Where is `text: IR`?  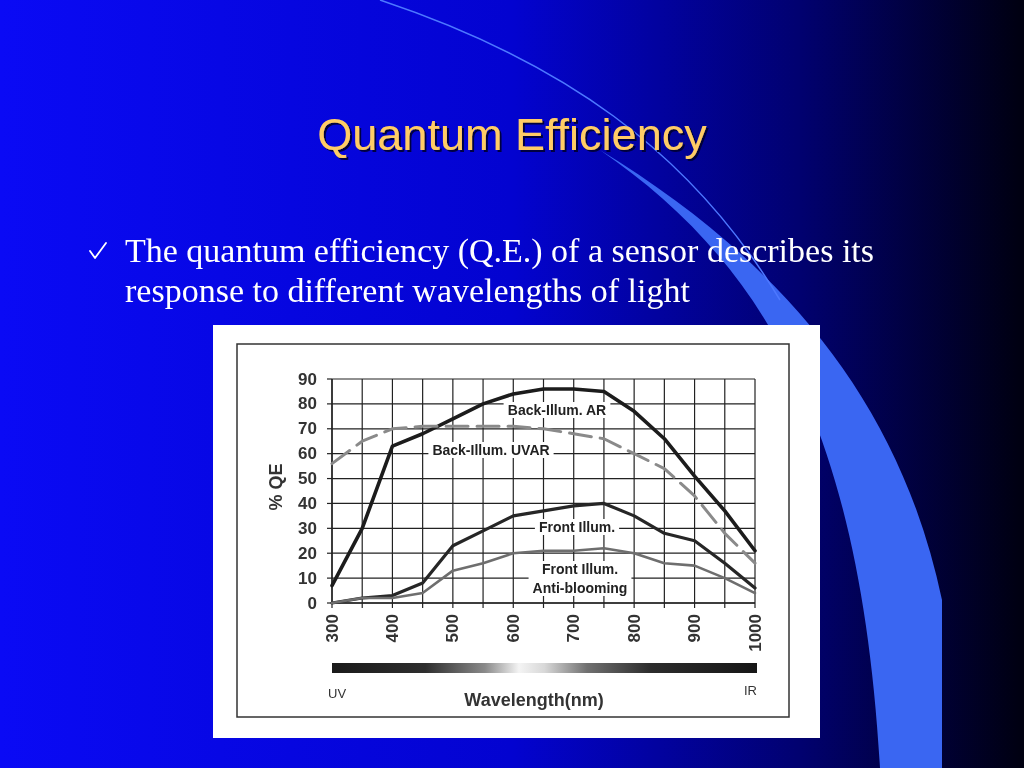 text: IR is located at coordinates (750, 690).